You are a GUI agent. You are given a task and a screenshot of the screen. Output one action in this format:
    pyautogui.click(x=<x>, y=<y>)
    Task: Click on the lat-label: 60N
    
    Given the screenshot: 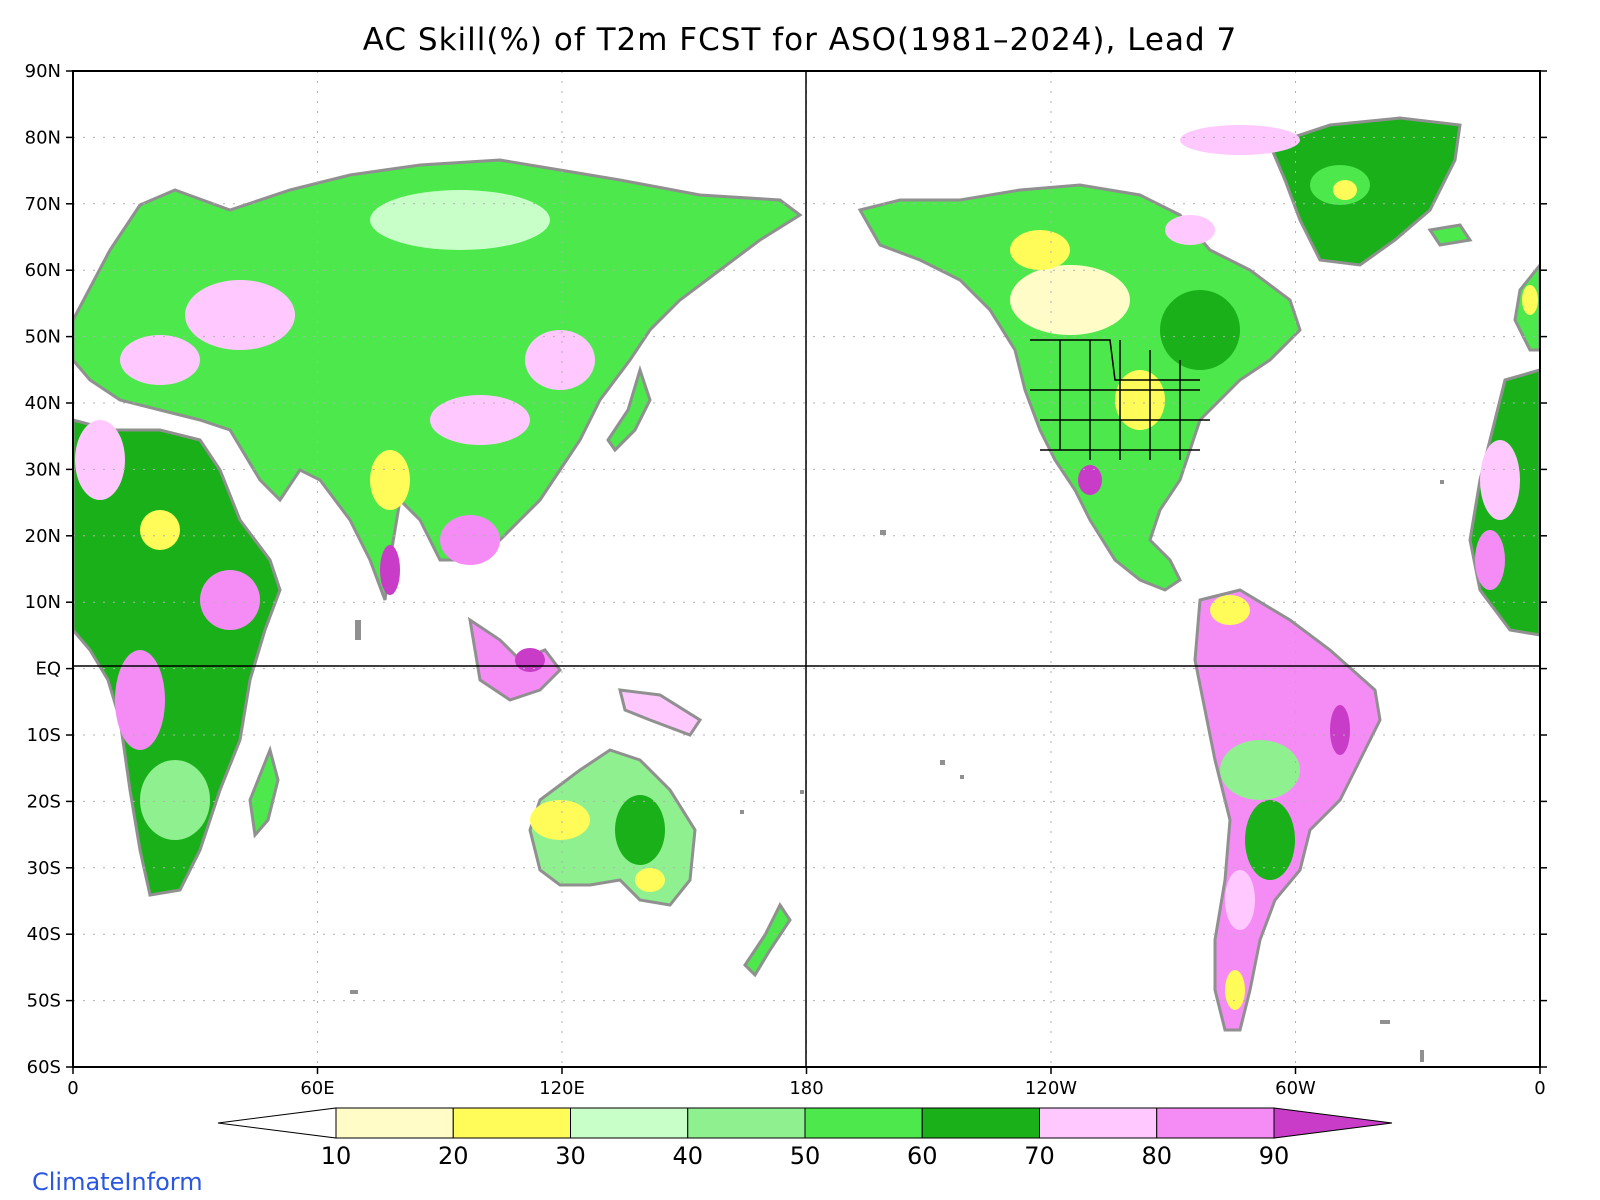 What is the action you would take?
    pyautogui.click(x=43, y=270)
    